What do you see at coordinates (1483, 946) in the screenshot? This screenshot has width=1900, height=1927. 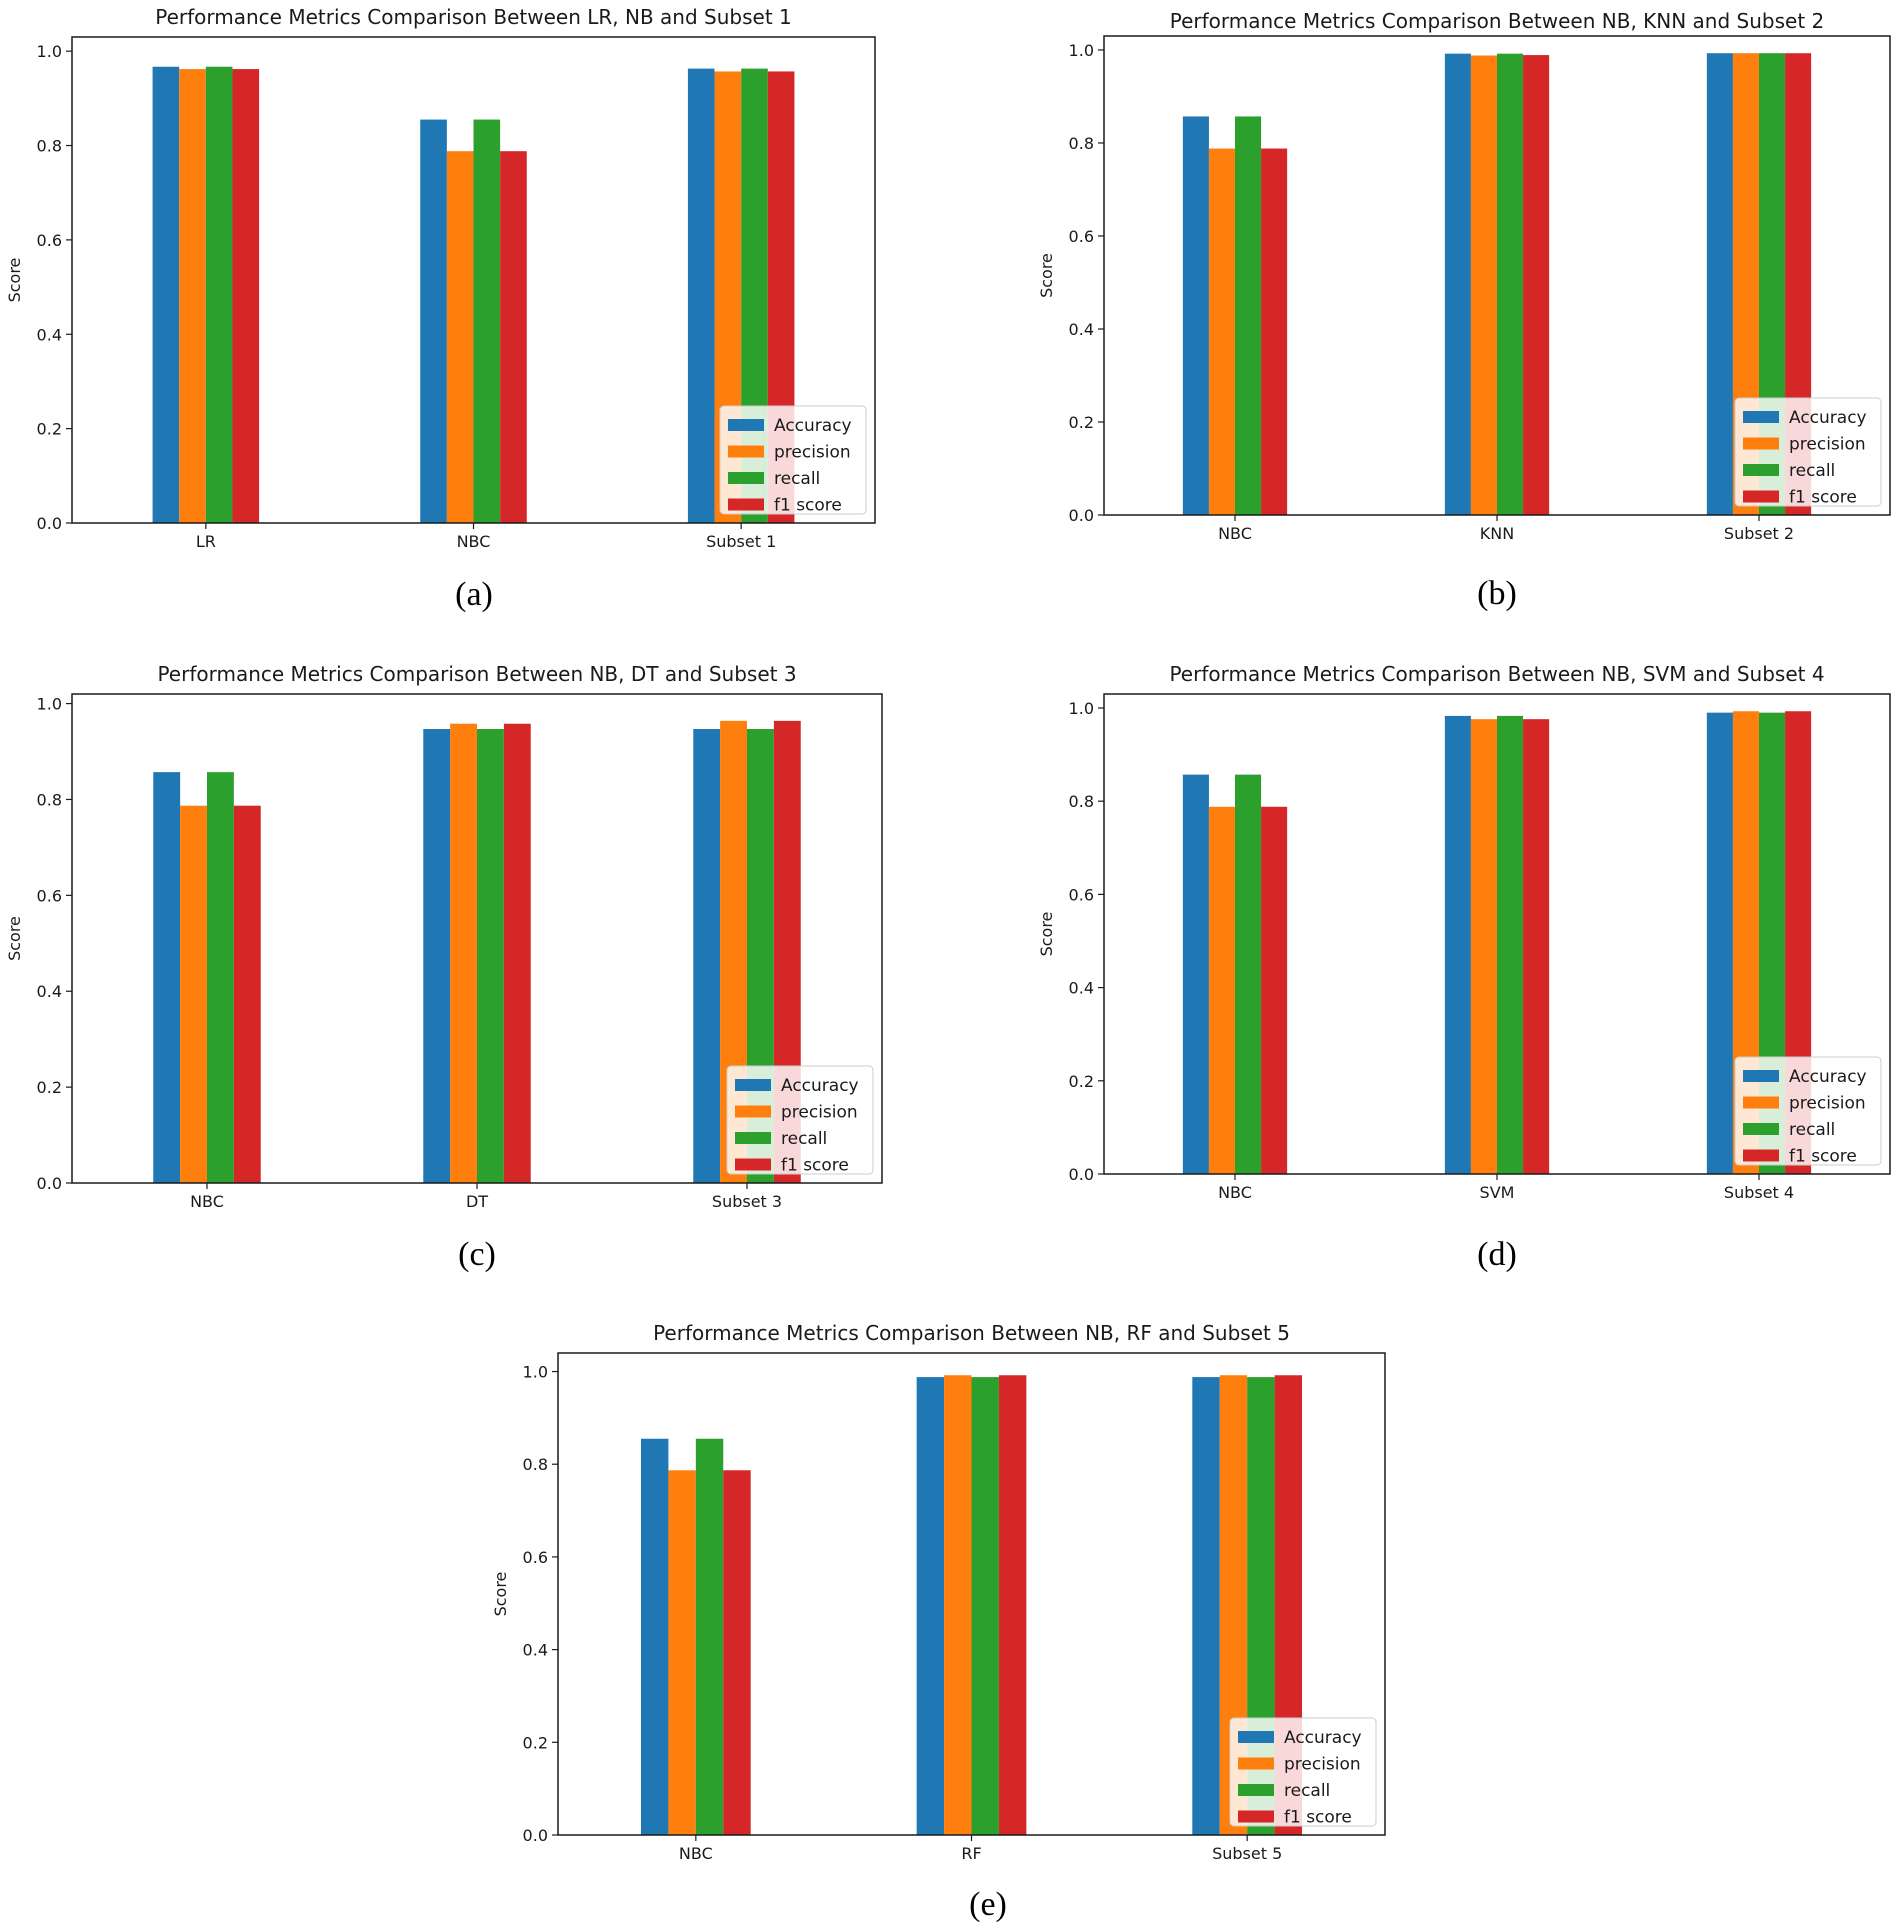 I see `bar-precision-svm` at bounding box center [1483, 946].